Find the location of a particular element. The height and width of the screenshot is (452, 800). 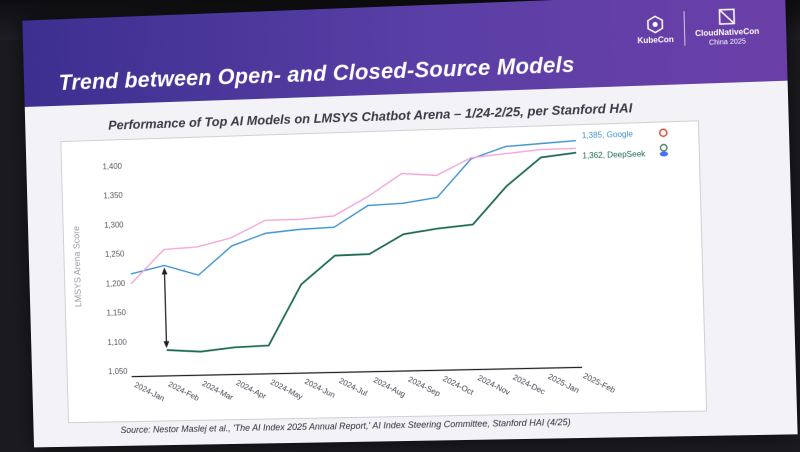

y-tick-label: 1,400 is located at coordinates (112, 167).